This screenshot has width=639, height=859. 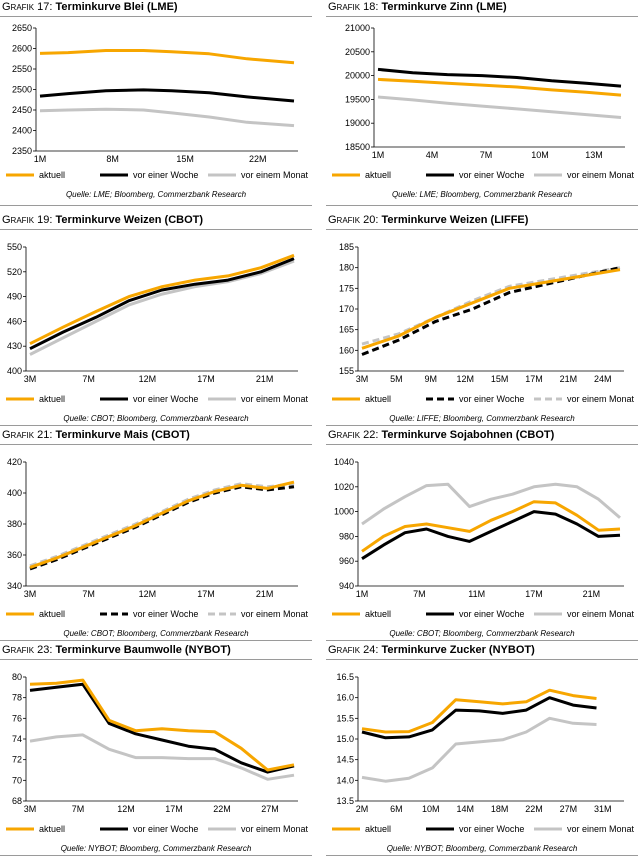 I want to click on chart-title: Grafik 23: Terminkurve Baumwolle (NYBOT), so click(x=116, y=650).